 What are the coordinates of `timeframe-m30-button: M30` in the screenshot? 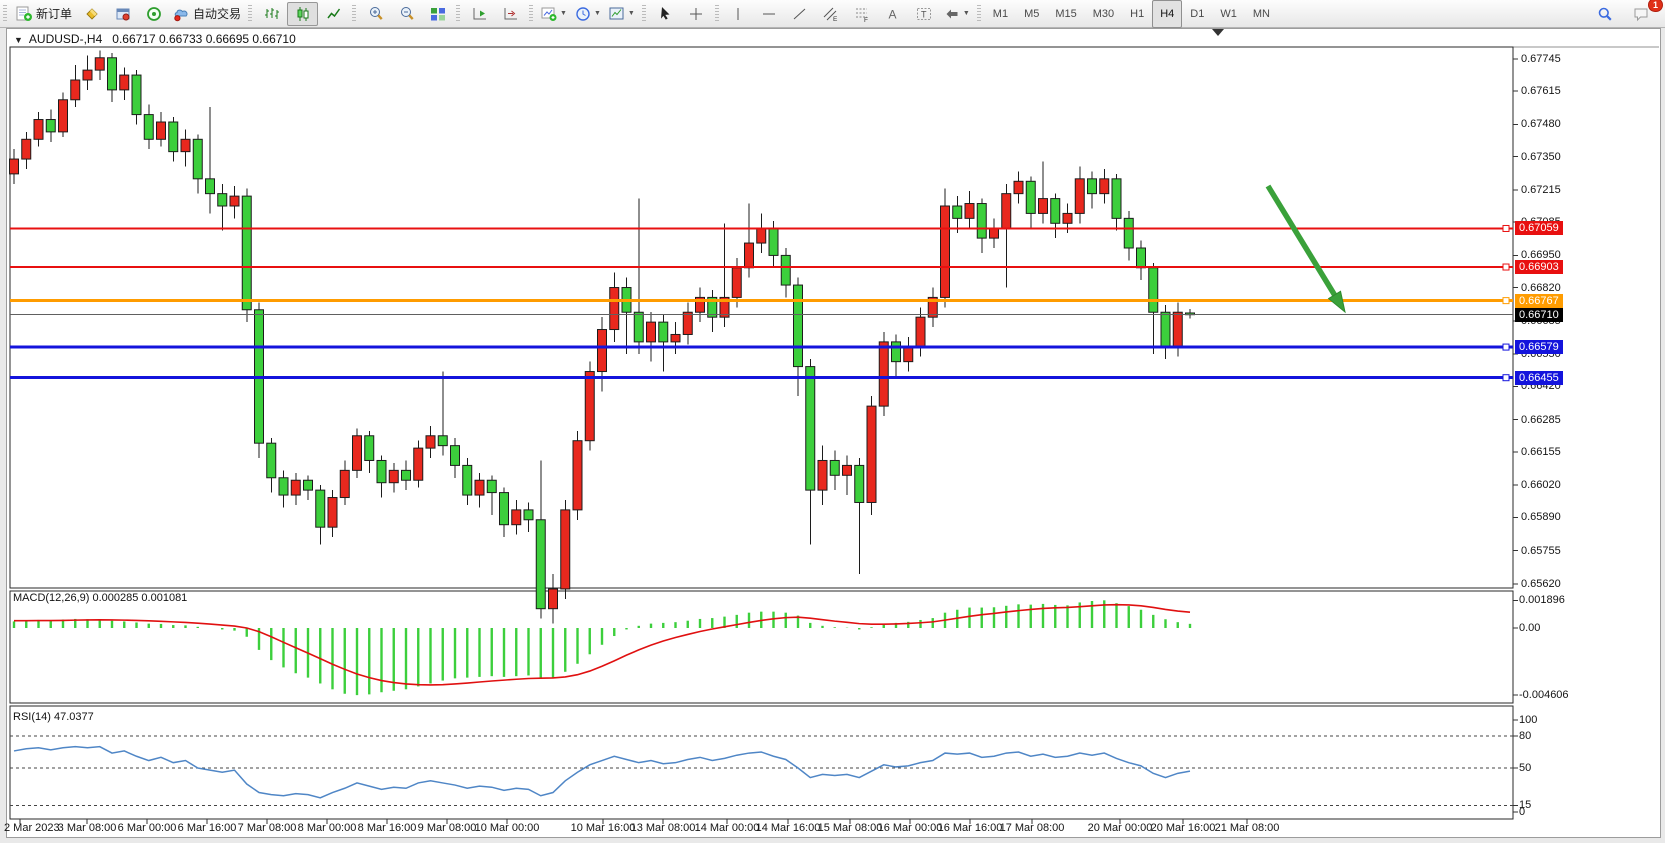 It's located at (1103, 13).